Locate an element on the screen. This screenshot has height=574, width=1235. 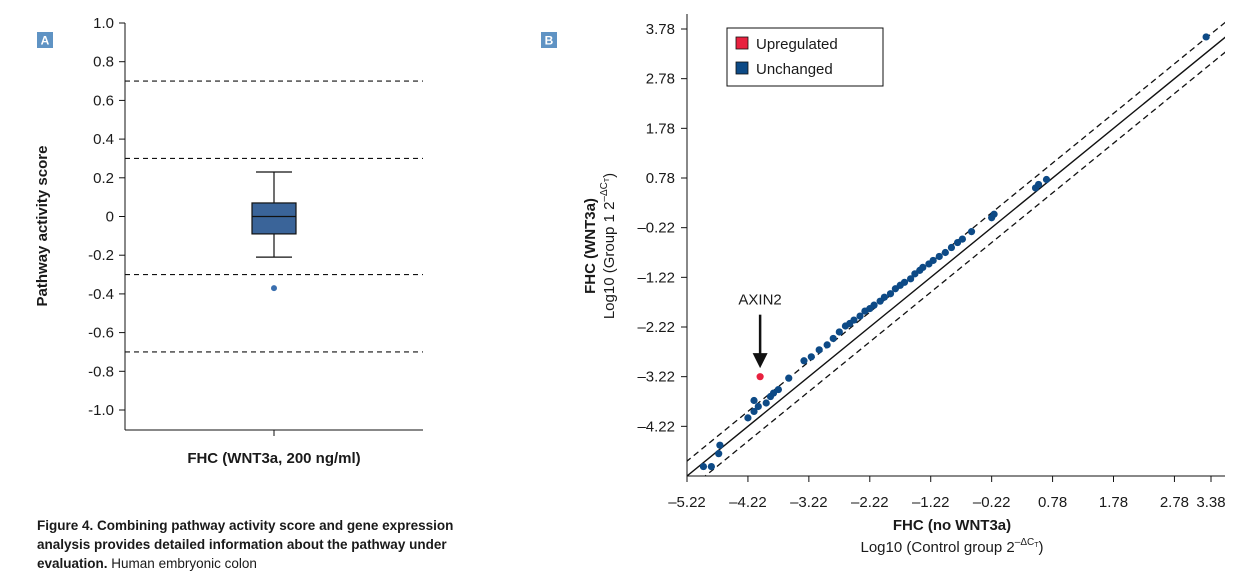
panel-b-x-tick-label: 2.78 is located at coordinates (1174, 502).